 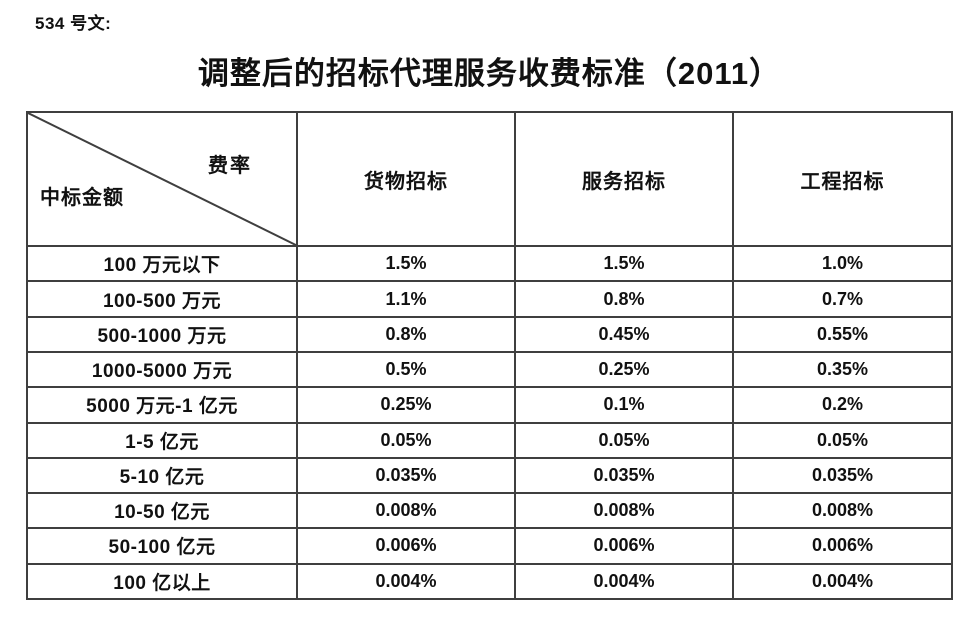 What do you see at coordinates (162, 264) in the screenshot?
I see `row-label: 100 万元以下` at bounding box center [162, 264].